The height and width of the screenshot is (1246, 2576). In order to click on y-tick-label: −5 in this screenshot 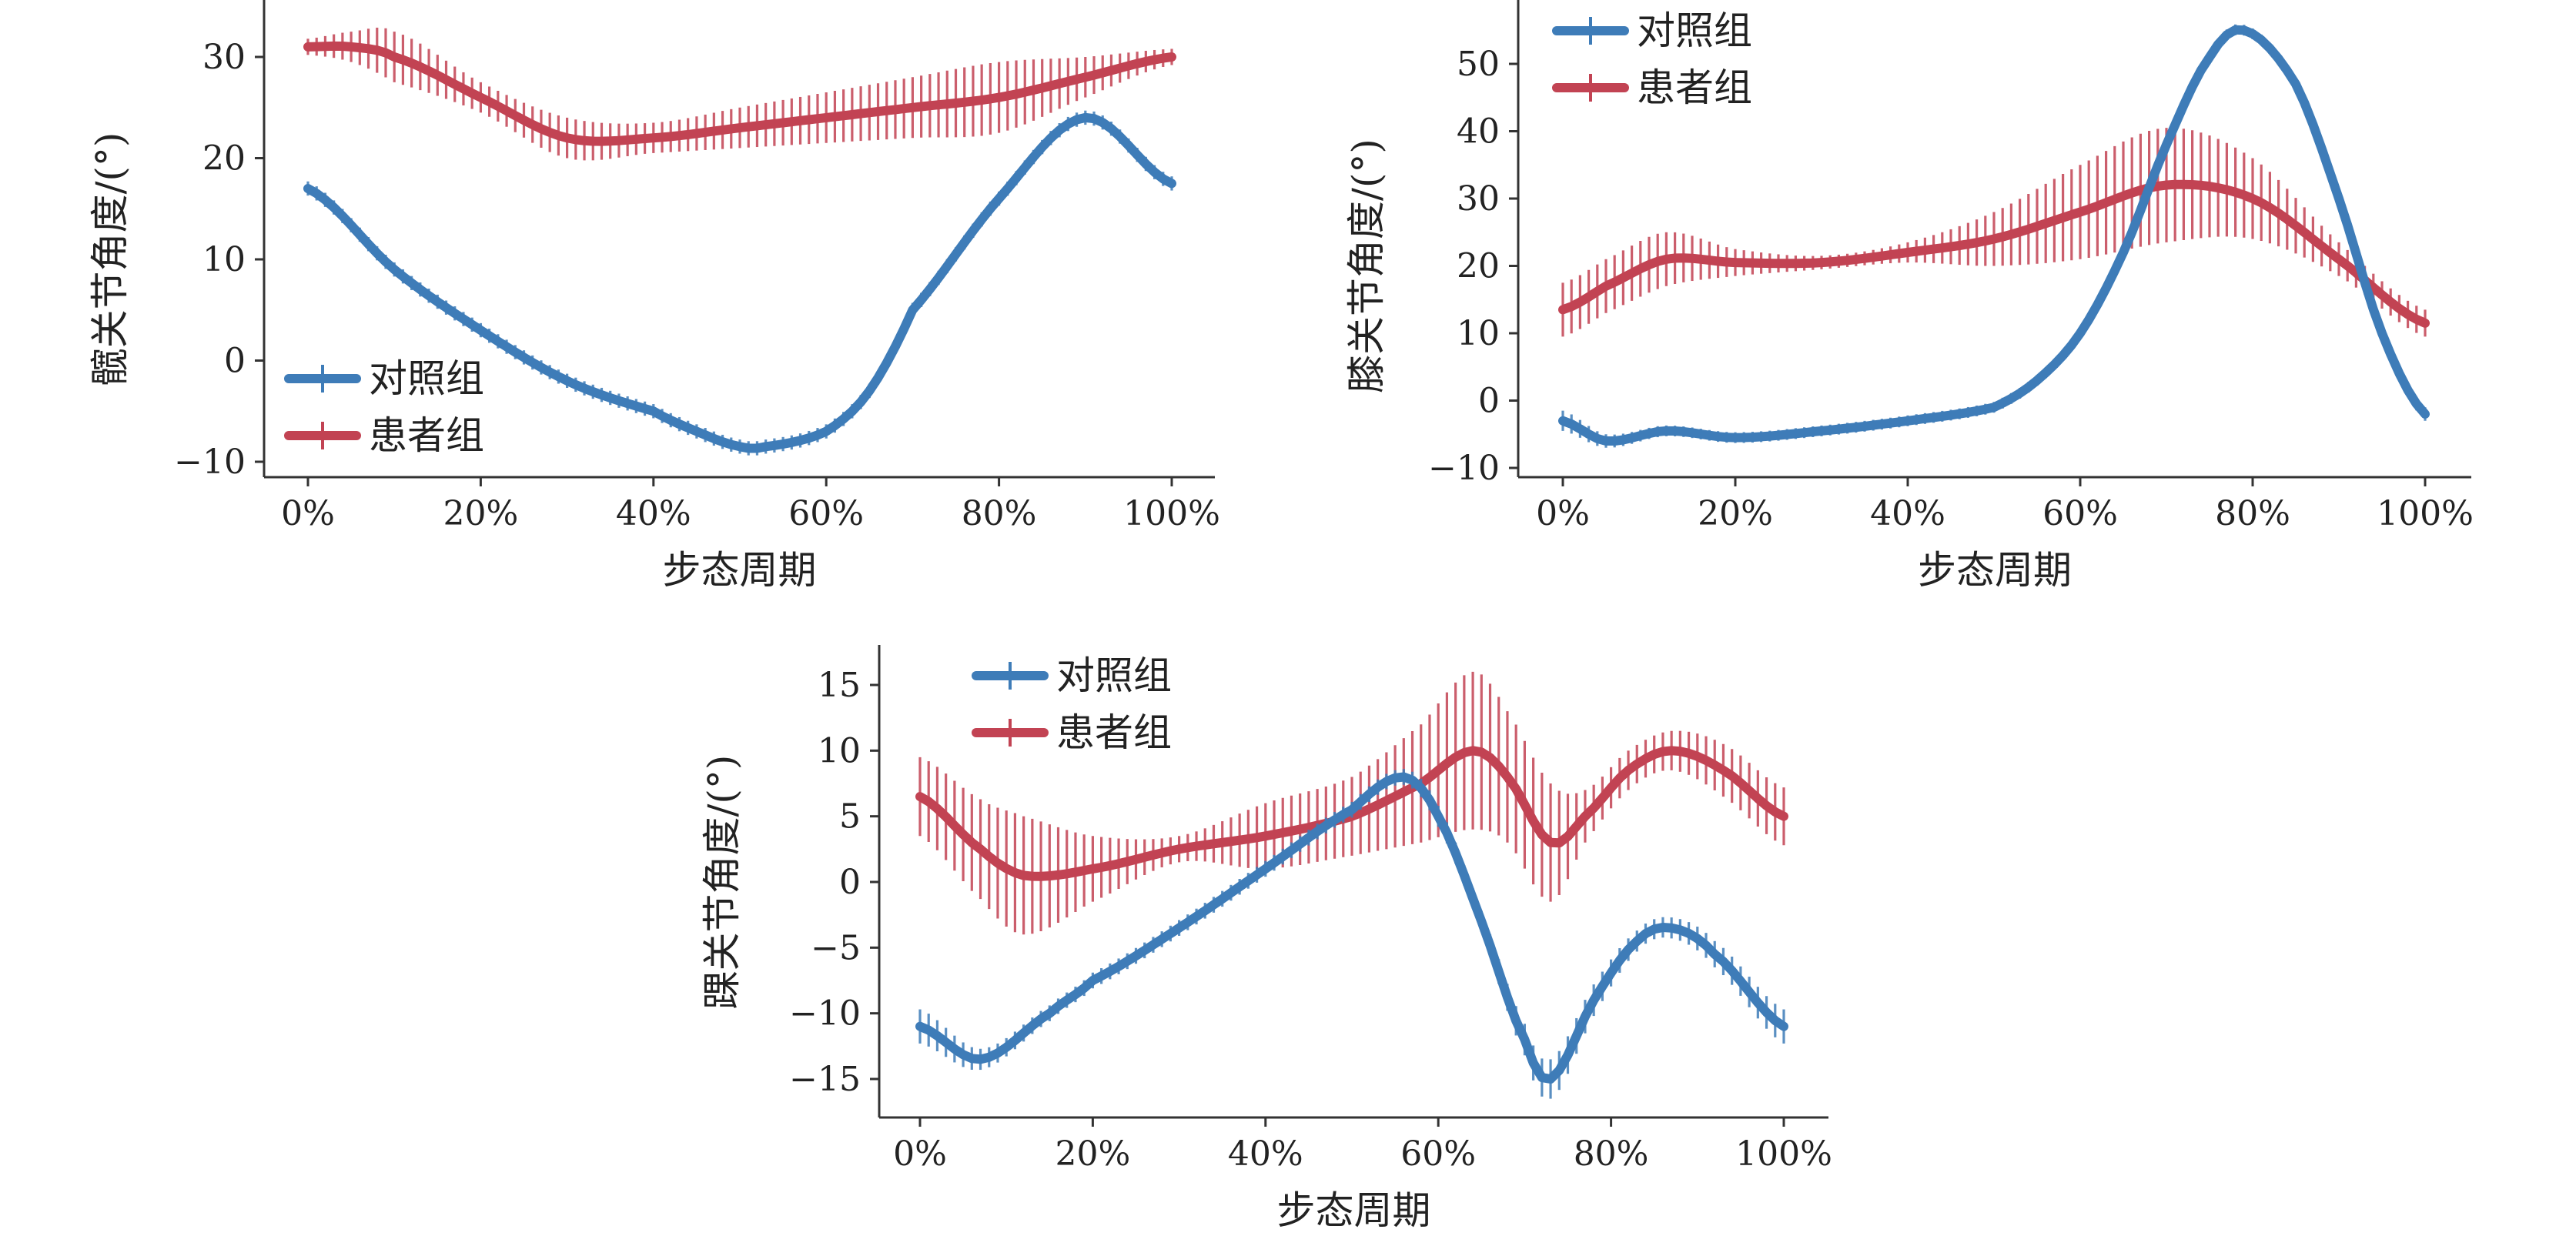, I will do `click(836, 948)`.